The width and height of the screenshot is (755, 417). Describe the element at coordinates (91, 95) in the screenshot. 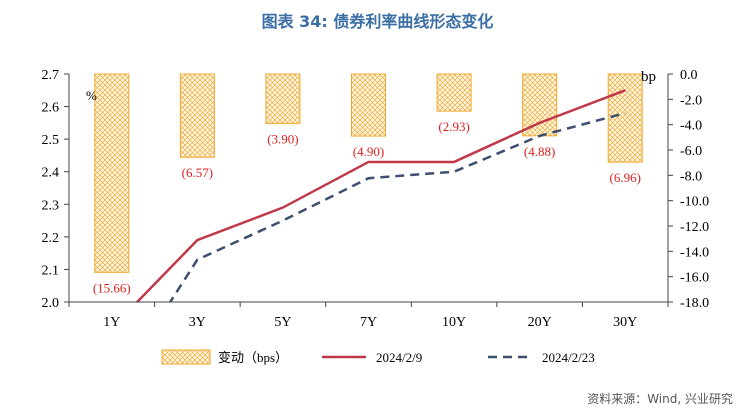

I see `left-axis-unit: %` at that location.